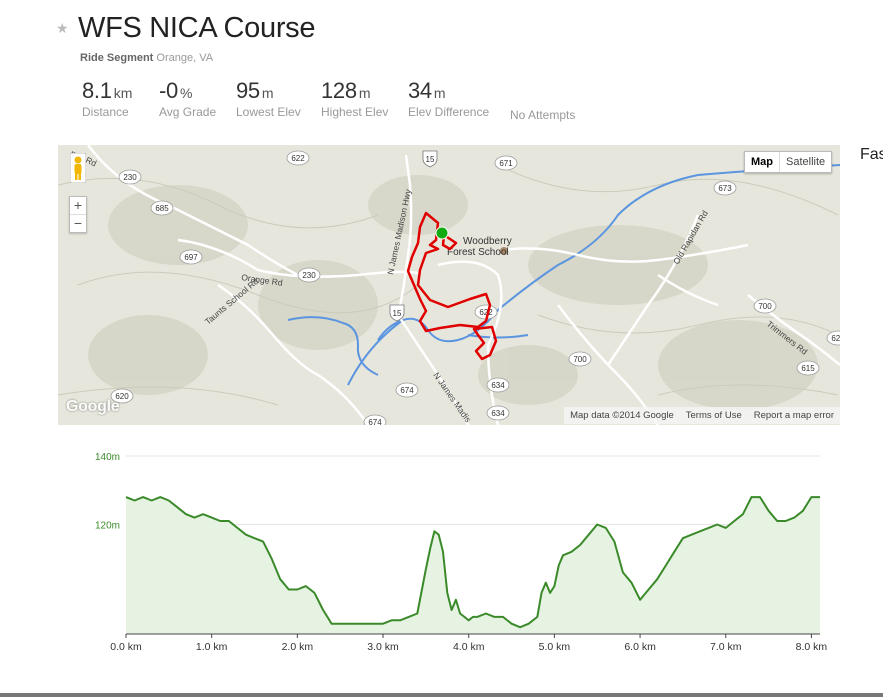 This screenshot has width=883, height=697. Describe the element at coordinates (117, 58) in the screenshot. I see `segment-type-label: Ride Segment` at that location.